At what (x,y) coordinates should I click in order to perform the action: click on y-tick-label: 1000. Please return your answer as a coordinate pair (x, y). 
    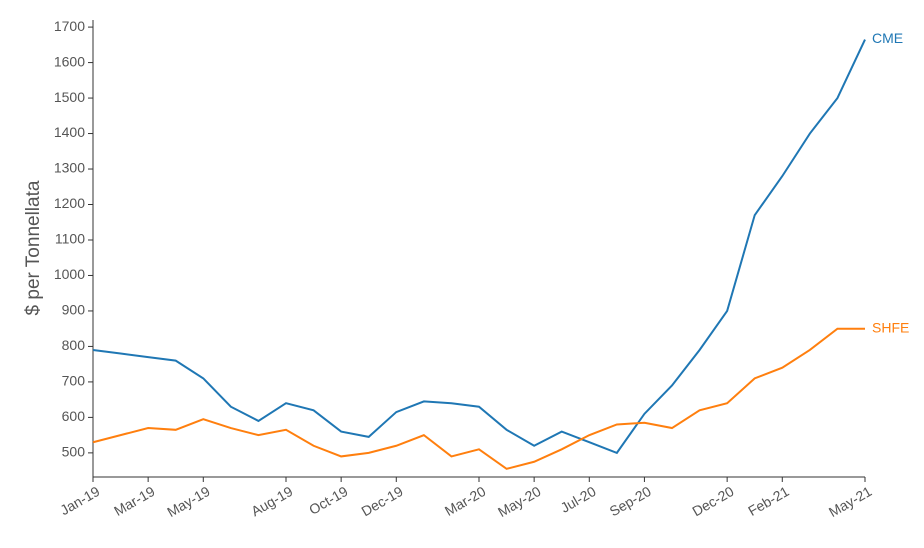
    Looking at the image, I should click on (69, 274).